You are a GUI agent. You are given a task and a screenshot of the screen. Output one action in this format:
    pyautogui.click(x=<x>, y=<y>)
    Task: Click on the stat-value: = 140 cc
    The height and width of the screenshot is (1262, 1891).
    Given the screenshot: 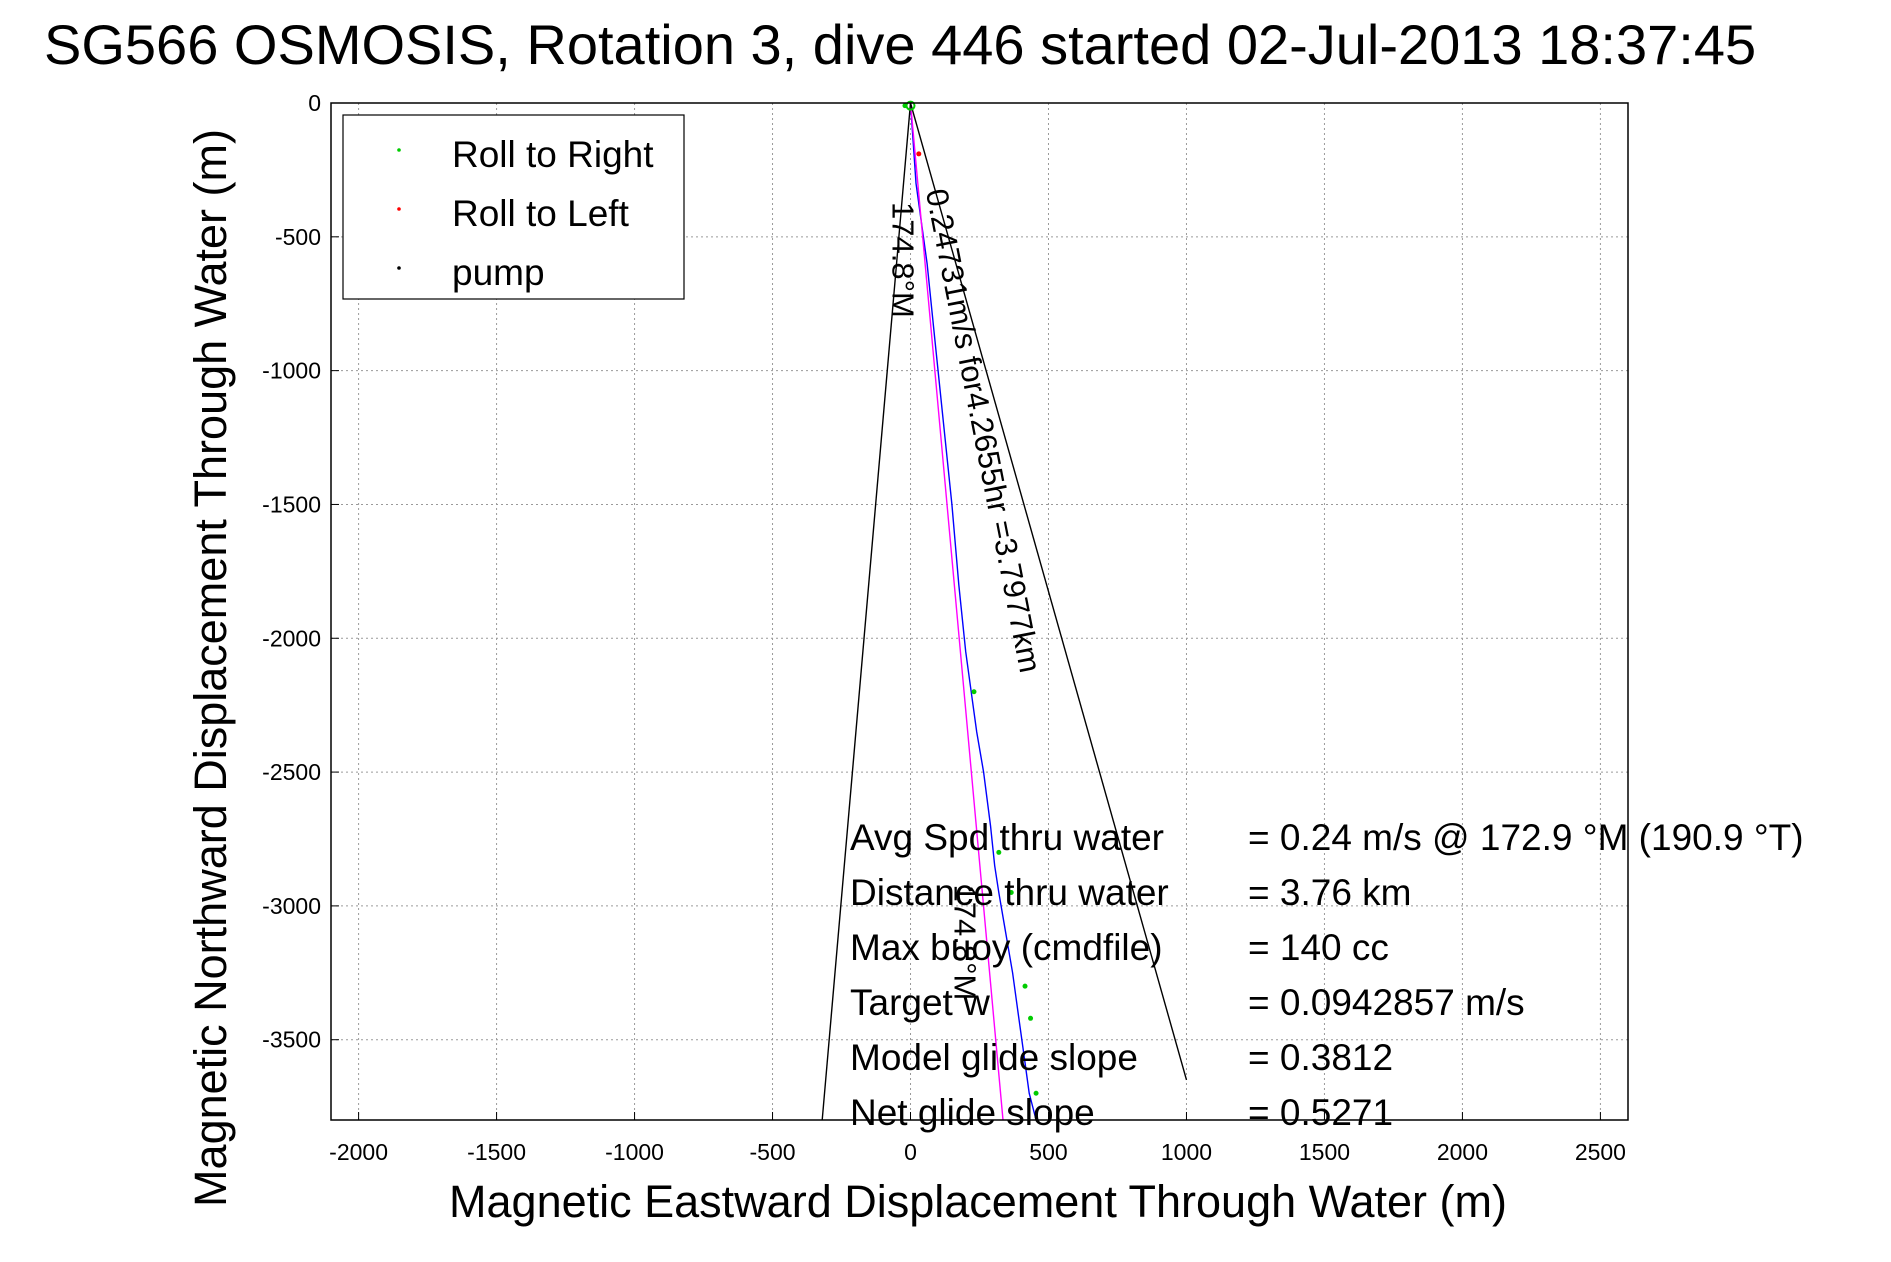 What is the action you would take?
    pyautogui.click(x=1318, y=947)
    